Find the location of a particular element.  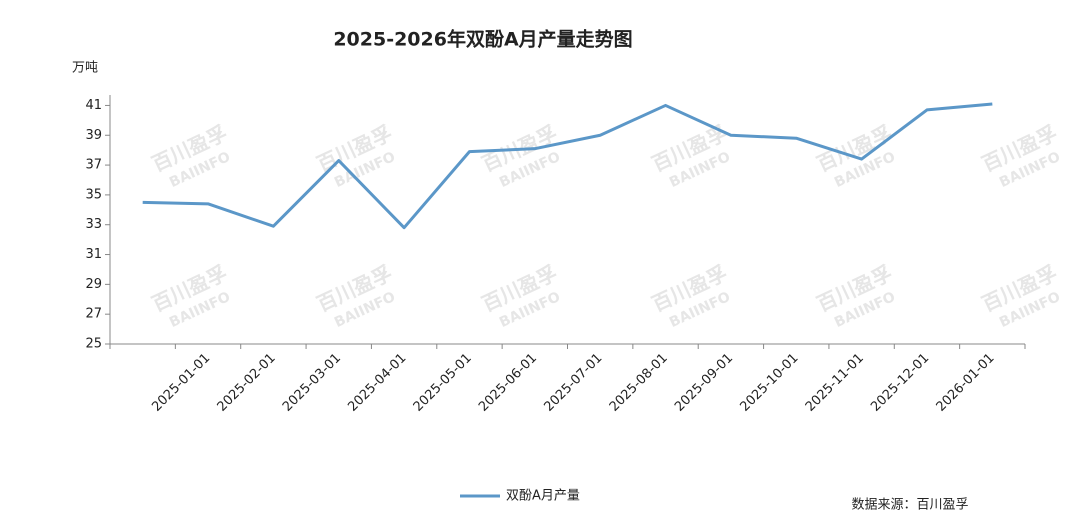

x-tick-label: 2025-07-01 is located at coordinates (573, 383).